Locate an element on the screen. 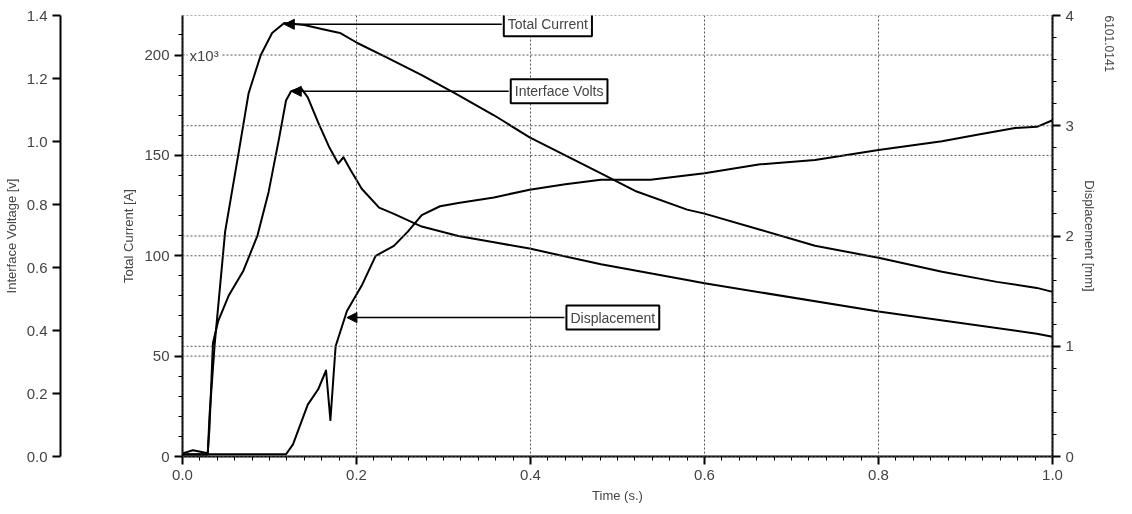  y3-tick-label: 2 is located at coordinates (1069, 235).